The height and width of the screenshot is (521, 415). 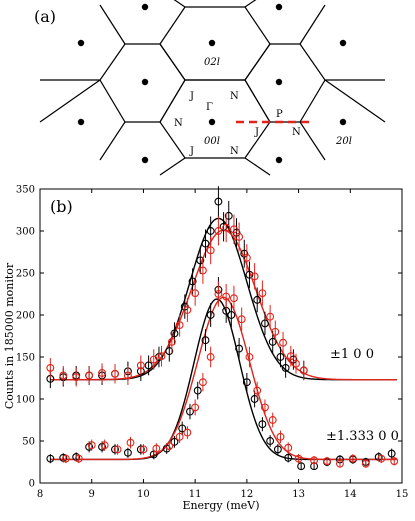 What do you see at coordinates (212, 62) in the screenshot?
I see `reflection-02l: 02l` at bounding box center [212, 62].